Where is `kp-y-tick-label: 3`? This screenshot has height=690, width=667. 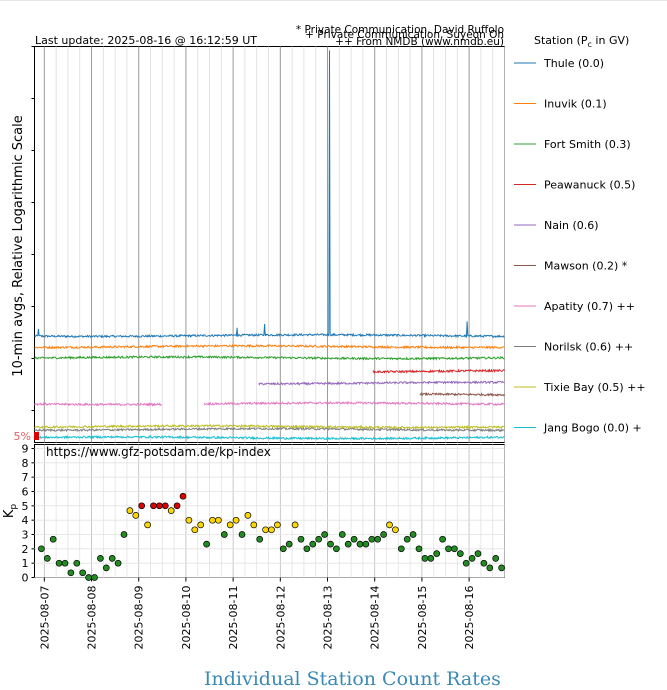 kp-y-tick-label: 3 is located at coordinates (25, 535).